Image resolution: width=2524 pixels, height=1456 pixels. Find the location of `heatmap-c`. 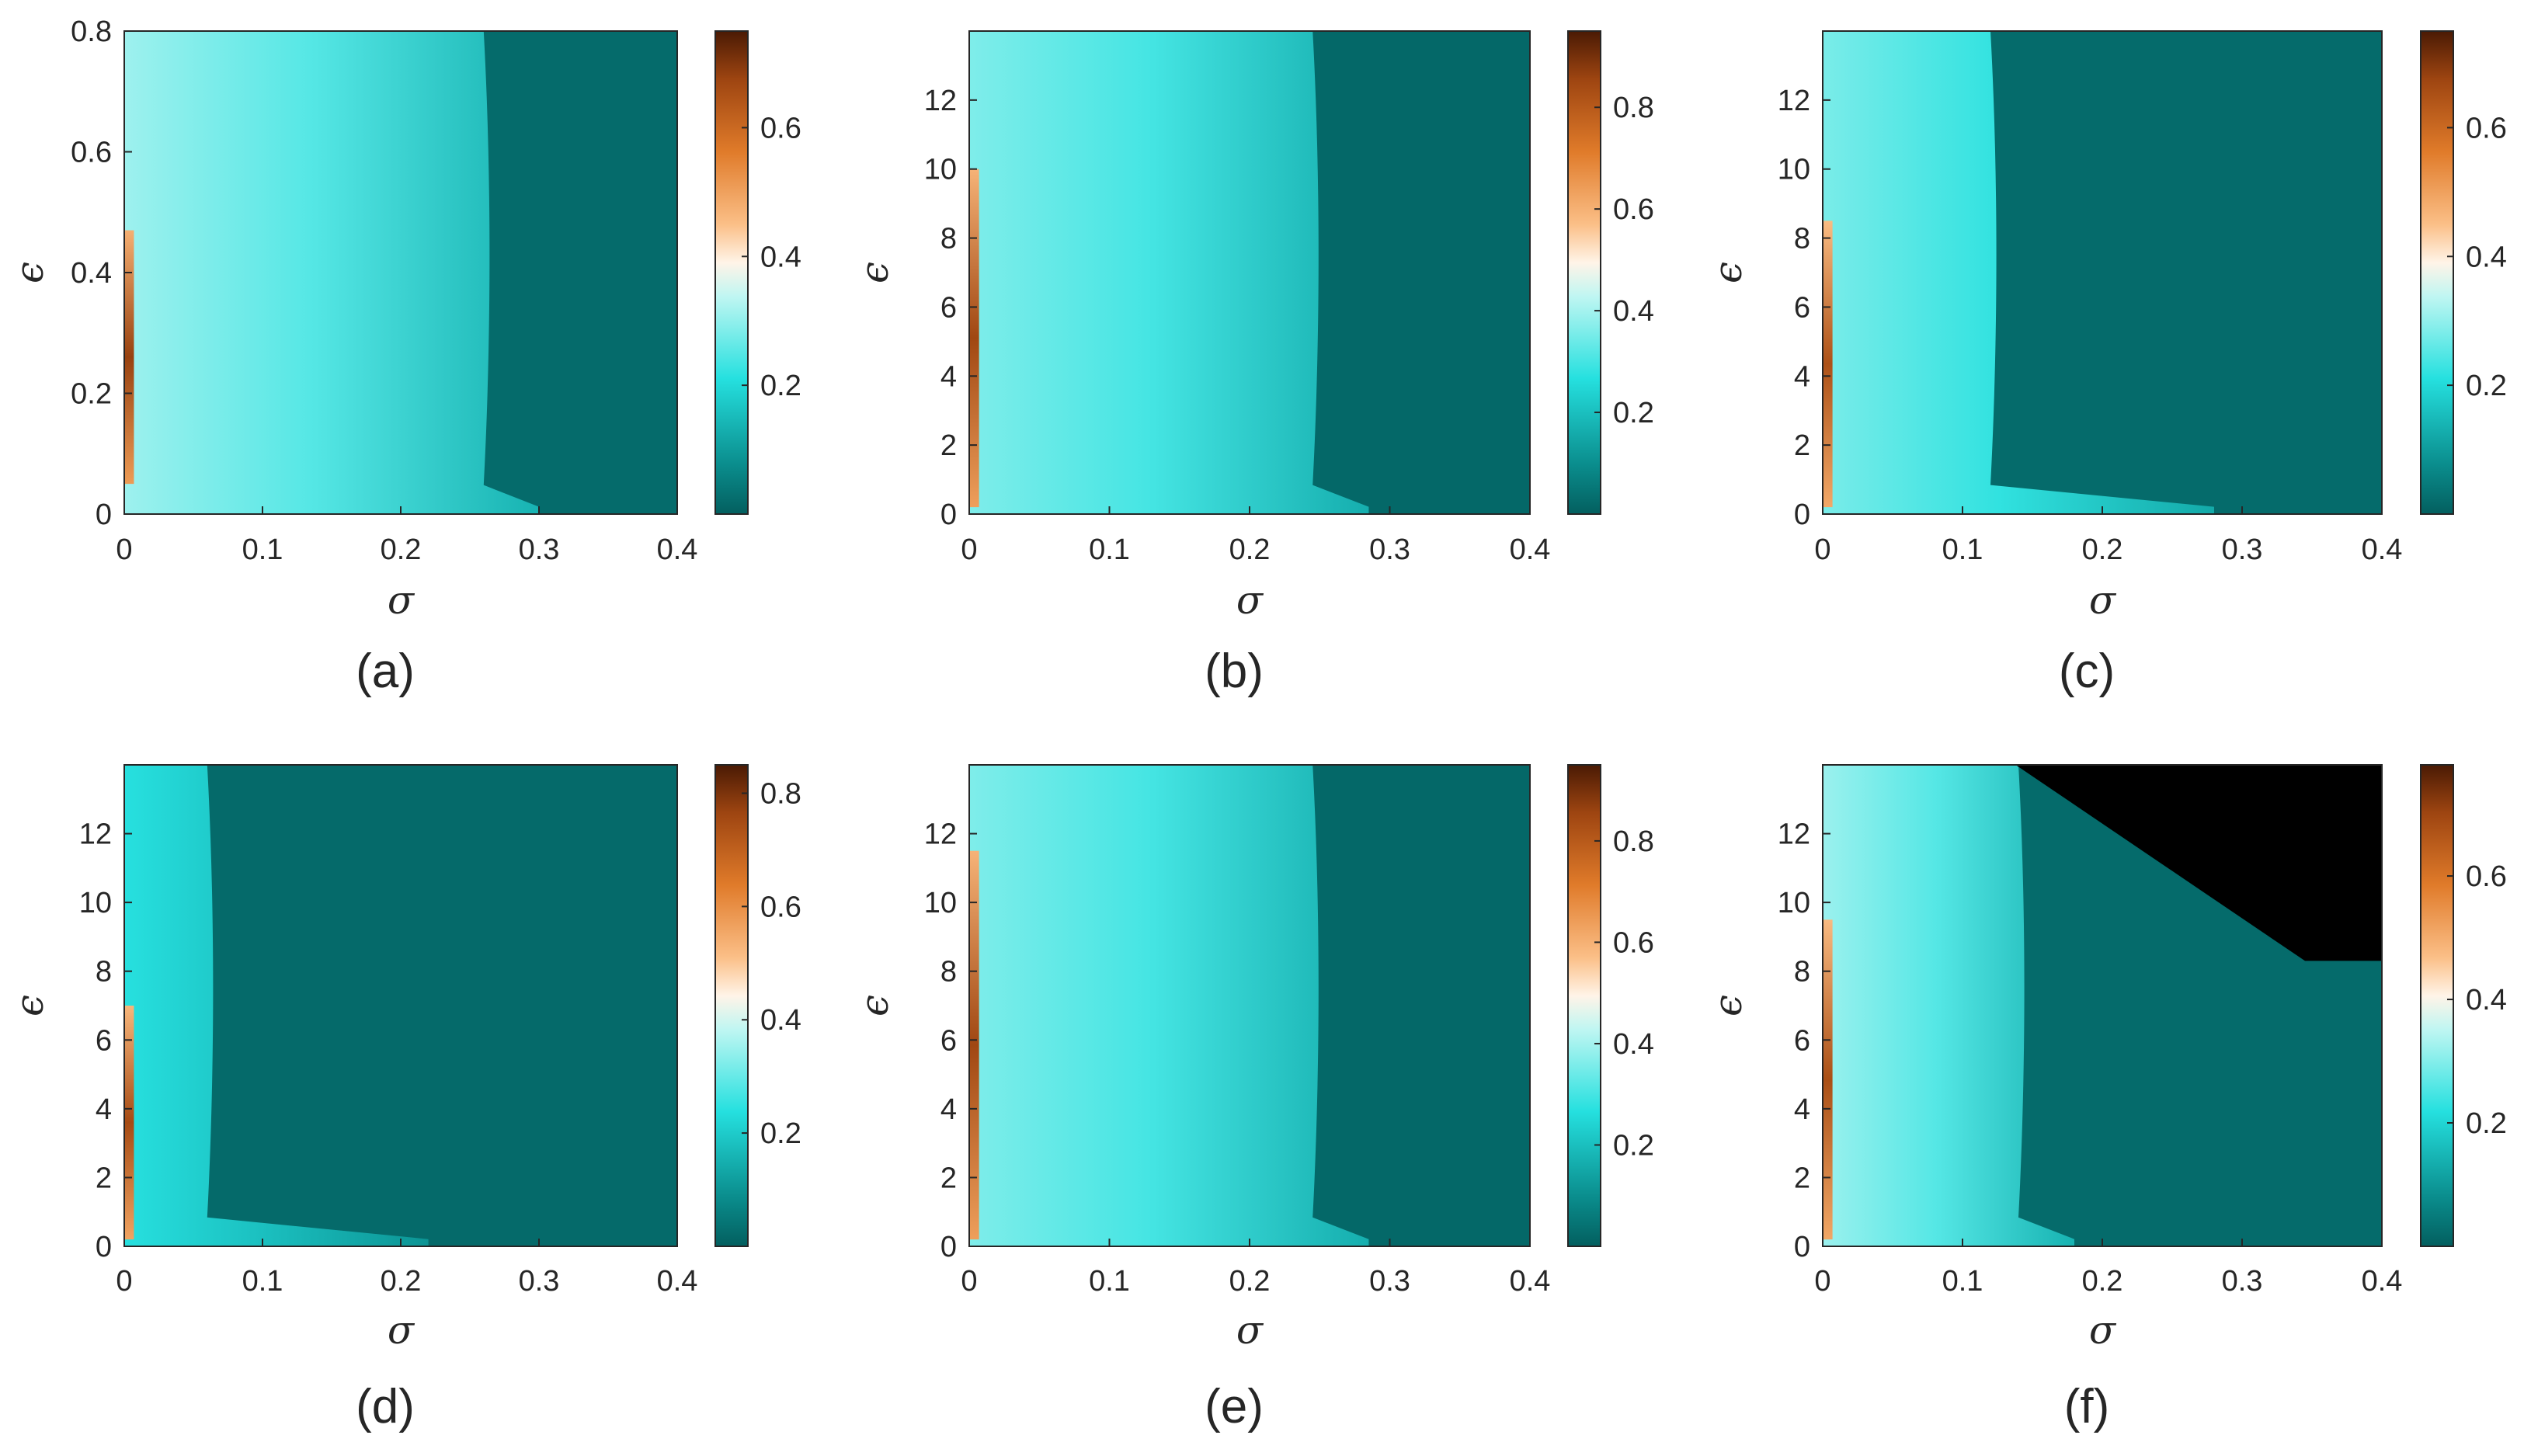

heatmap-c is located at coordinates (2102, 272).